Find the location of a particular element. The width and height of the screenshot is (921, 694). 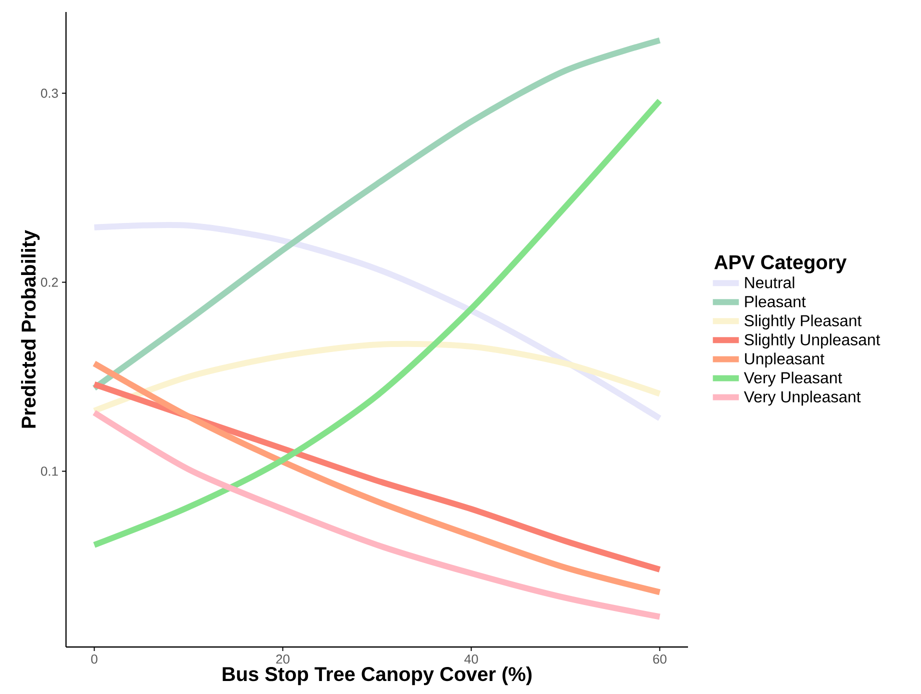

x-tick-label: 40 is located at coordinates (471, 659).